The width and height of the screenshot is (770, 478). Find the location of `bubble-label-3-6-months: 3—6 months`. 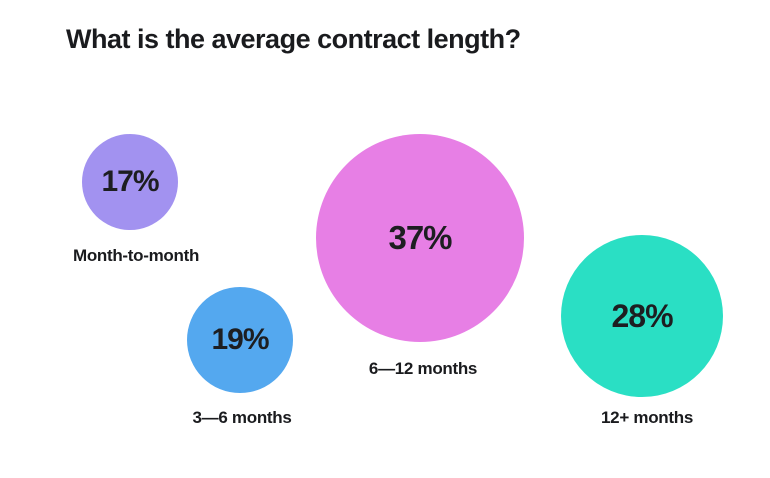

bubble-label-3-6-months: 3—6 months is located at coordinates (242, 417).